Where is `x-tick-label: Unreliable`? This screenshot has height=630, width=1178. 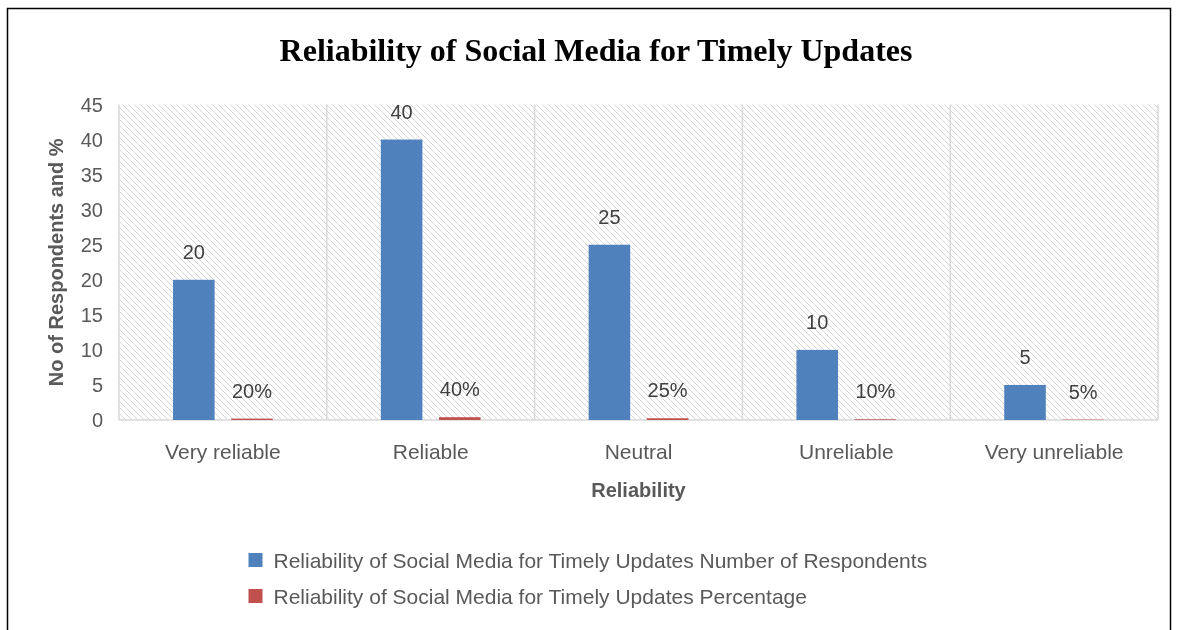
x-tick-label: Unreliable is located at coordinates (846, 451).